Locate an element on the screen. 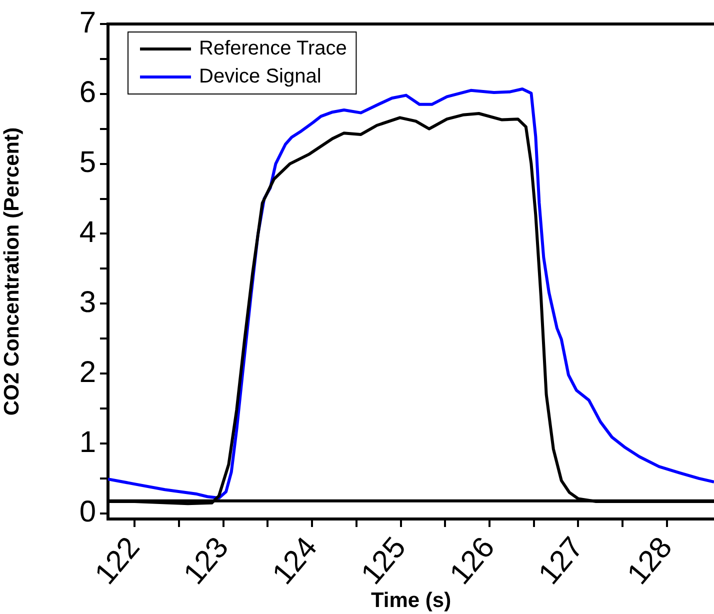 The width and height of the screenshot is (714, 614). x-tick-label: 124 is located at coordinates (295, 561).